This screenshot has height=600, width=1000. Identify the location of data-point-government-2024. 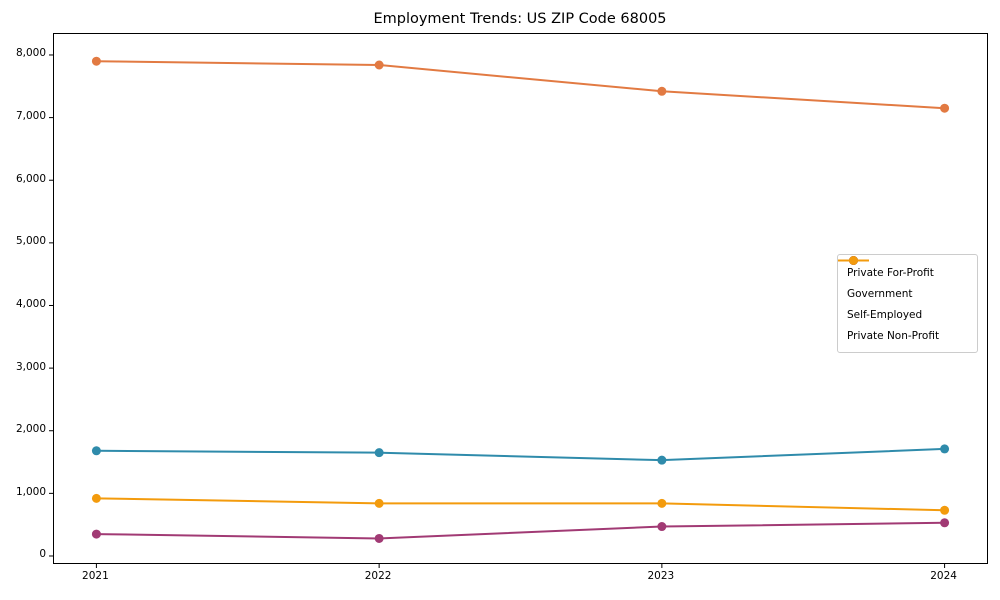
(945, 449).